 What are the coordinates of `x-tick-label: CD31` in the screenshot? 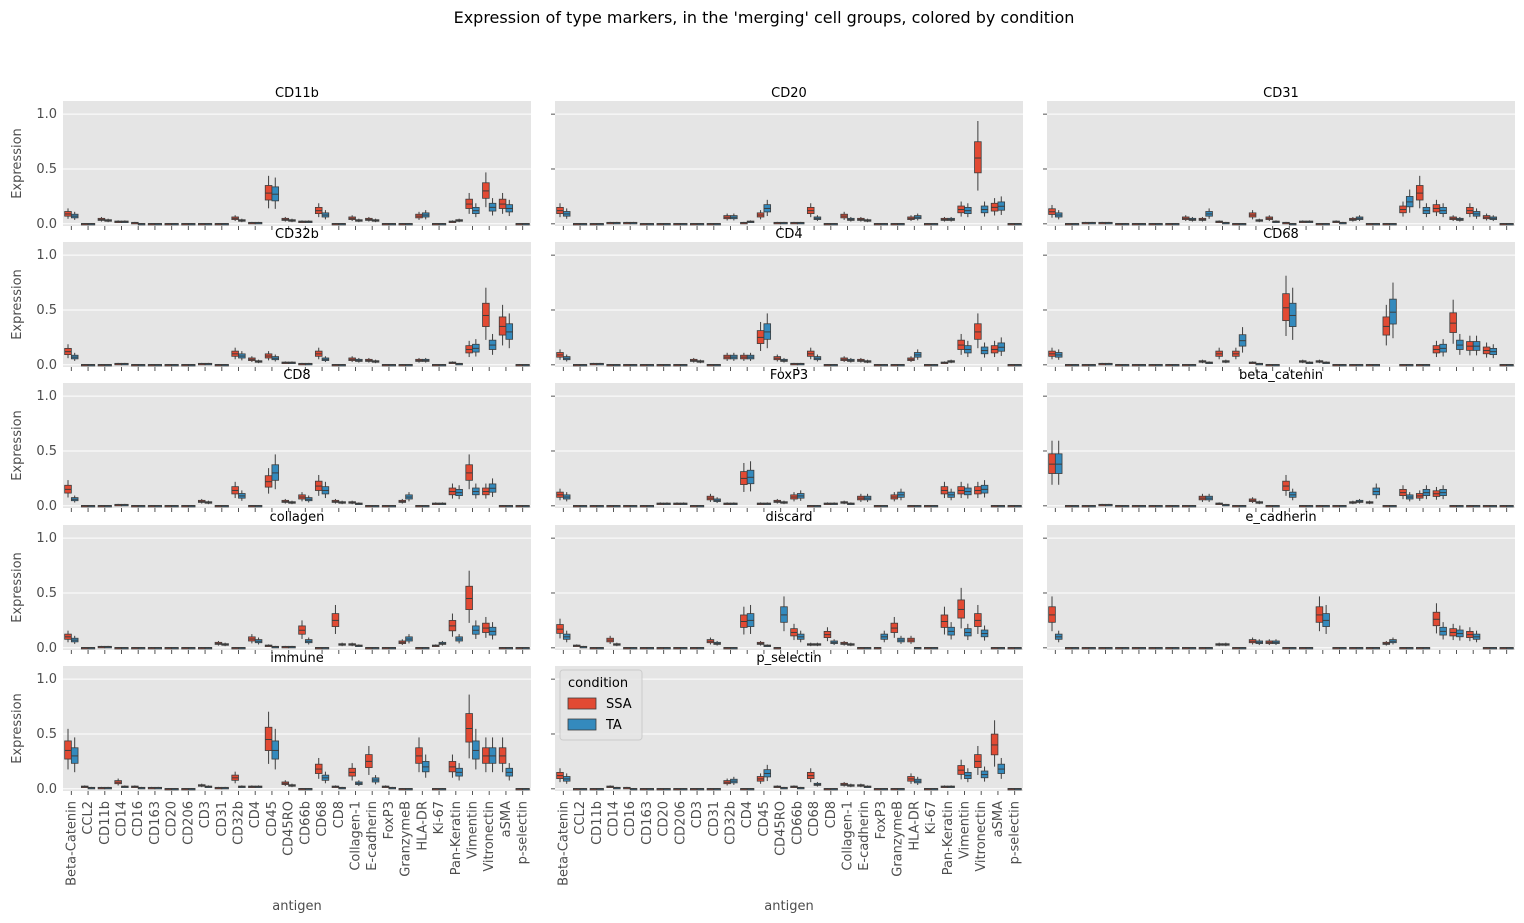 It's located at (714, 819).